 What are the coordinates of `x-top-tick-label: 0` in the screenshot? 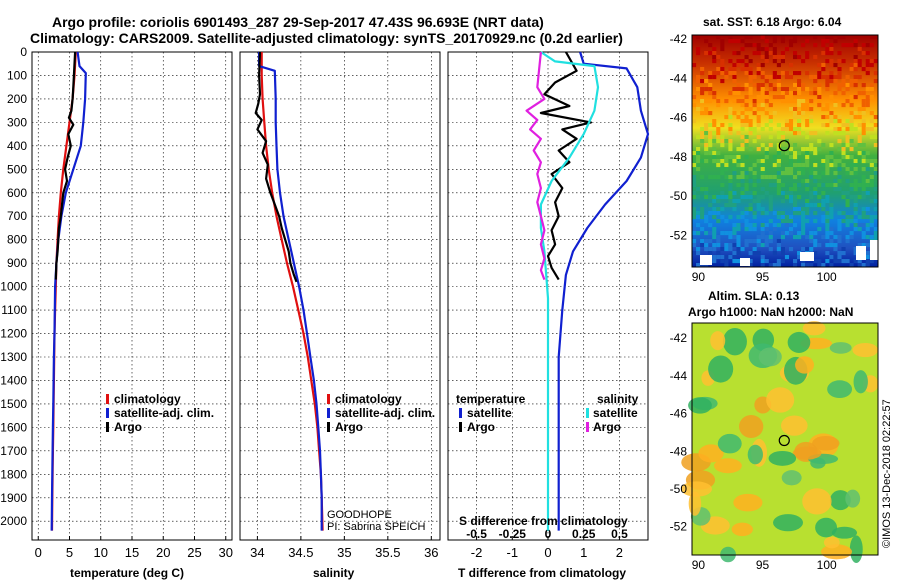 It's located at (548, 534).